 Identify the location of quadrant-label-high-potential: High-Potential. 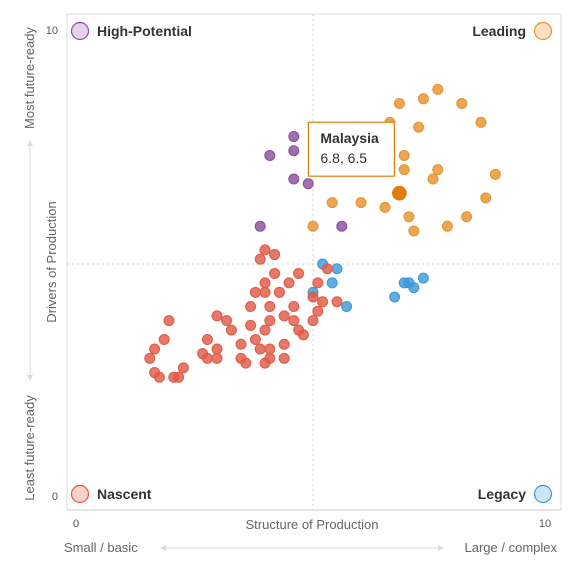
(144, 31).